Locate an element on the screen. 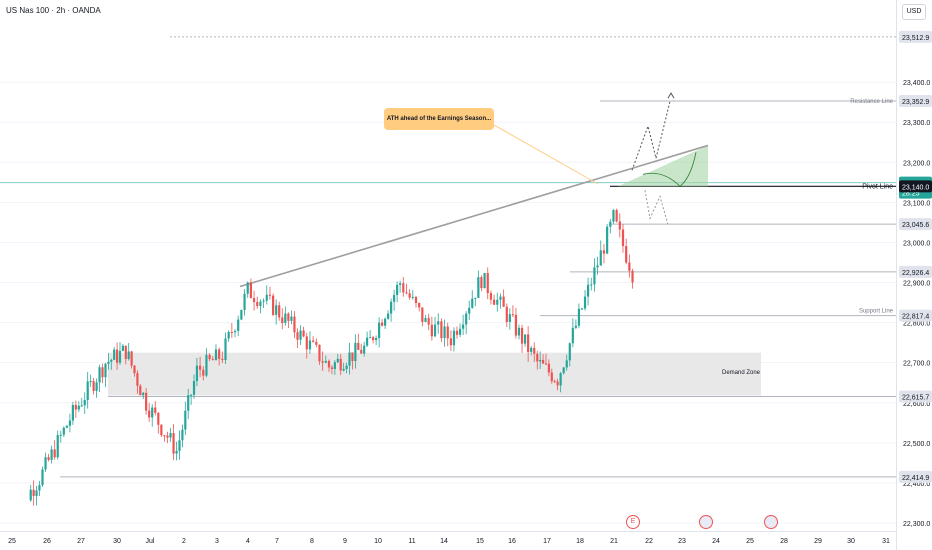  bull-projection is located at coordinates (651, 136).